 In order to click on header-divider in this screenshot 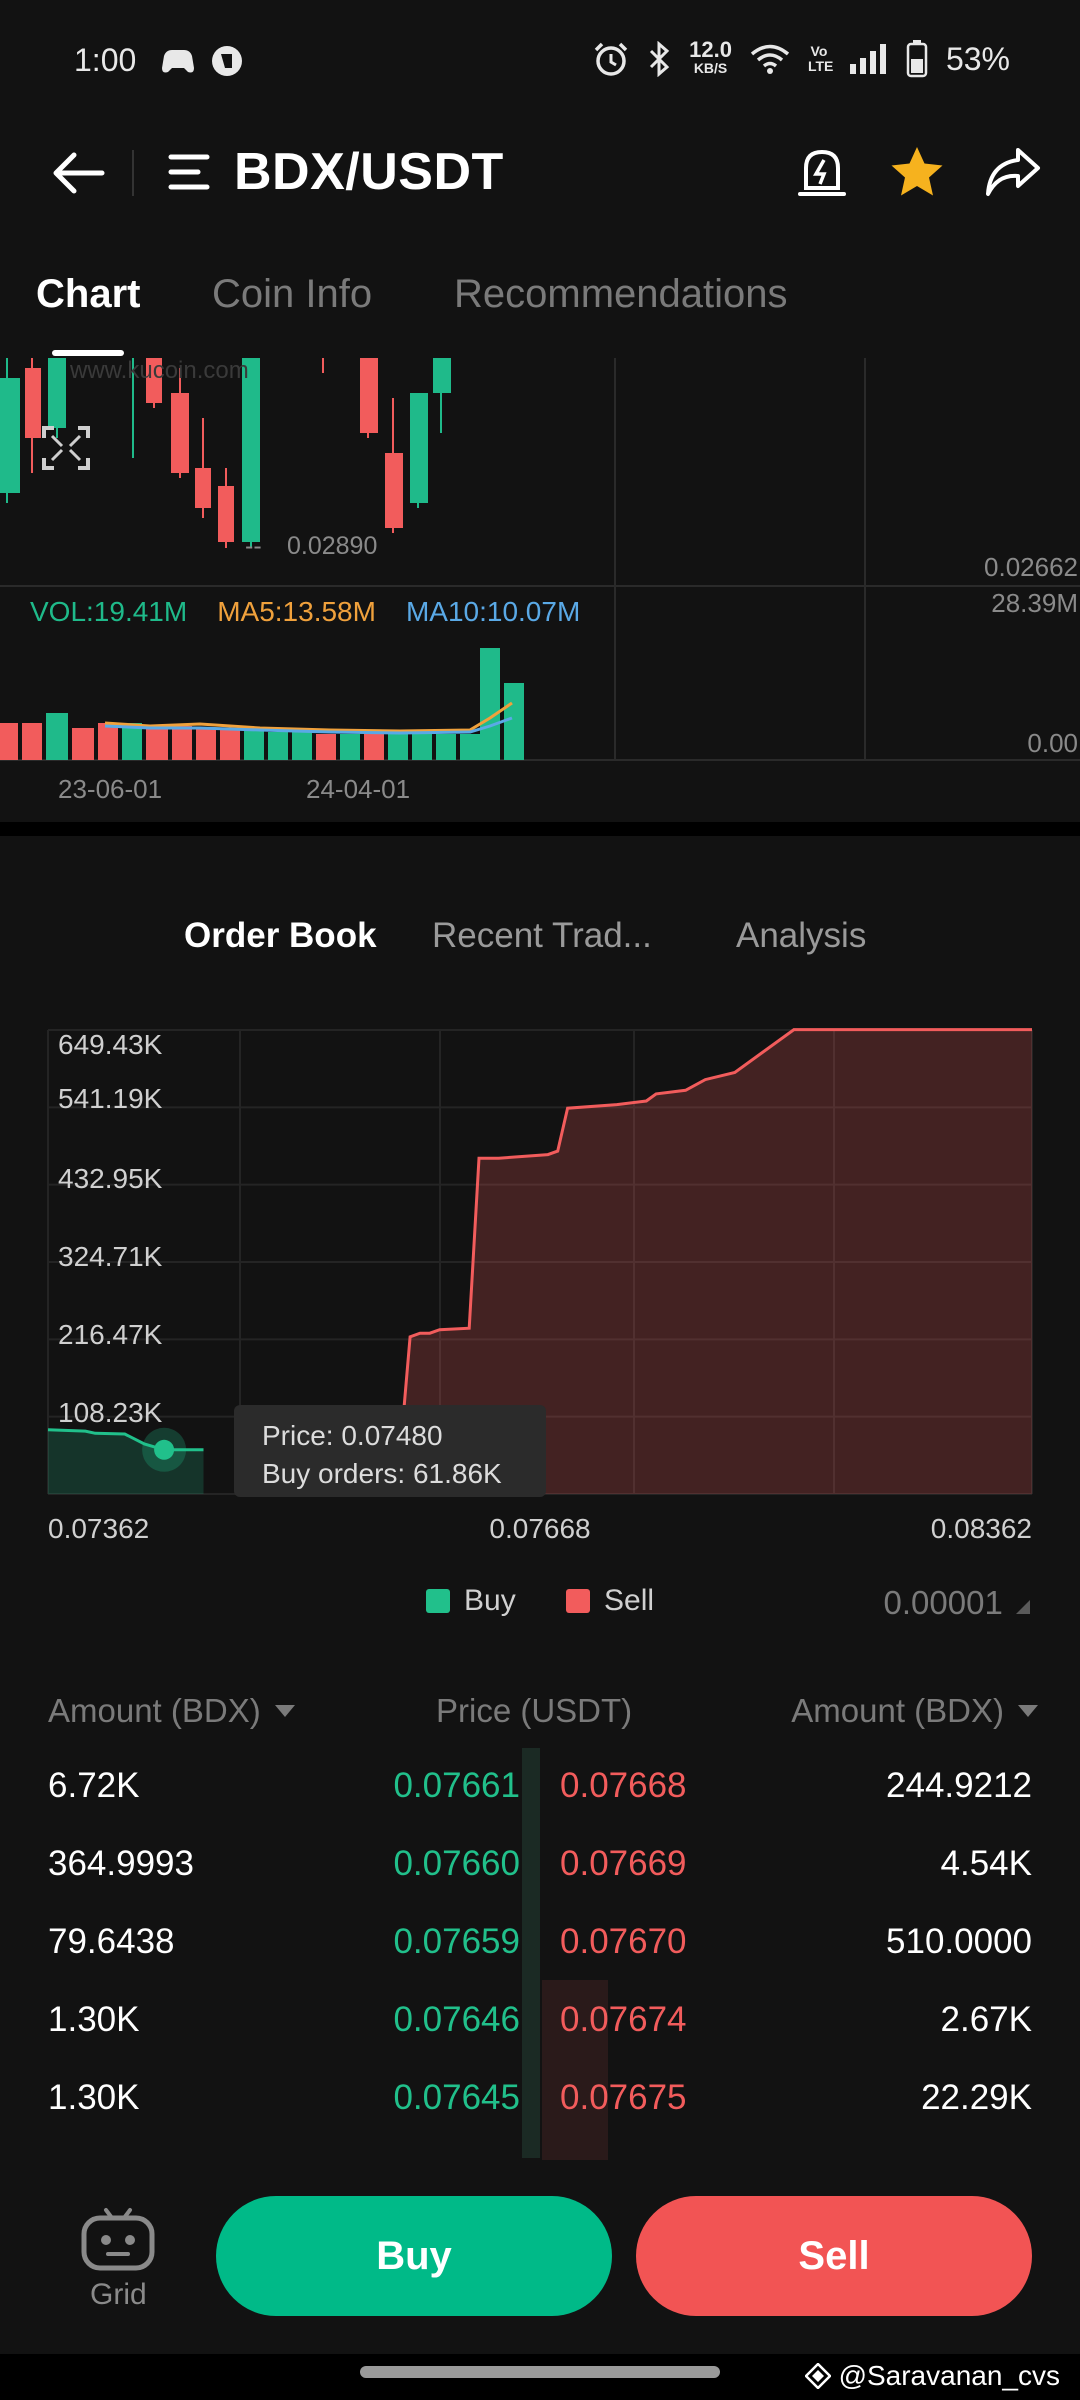, I will do `click(133, 173)`.